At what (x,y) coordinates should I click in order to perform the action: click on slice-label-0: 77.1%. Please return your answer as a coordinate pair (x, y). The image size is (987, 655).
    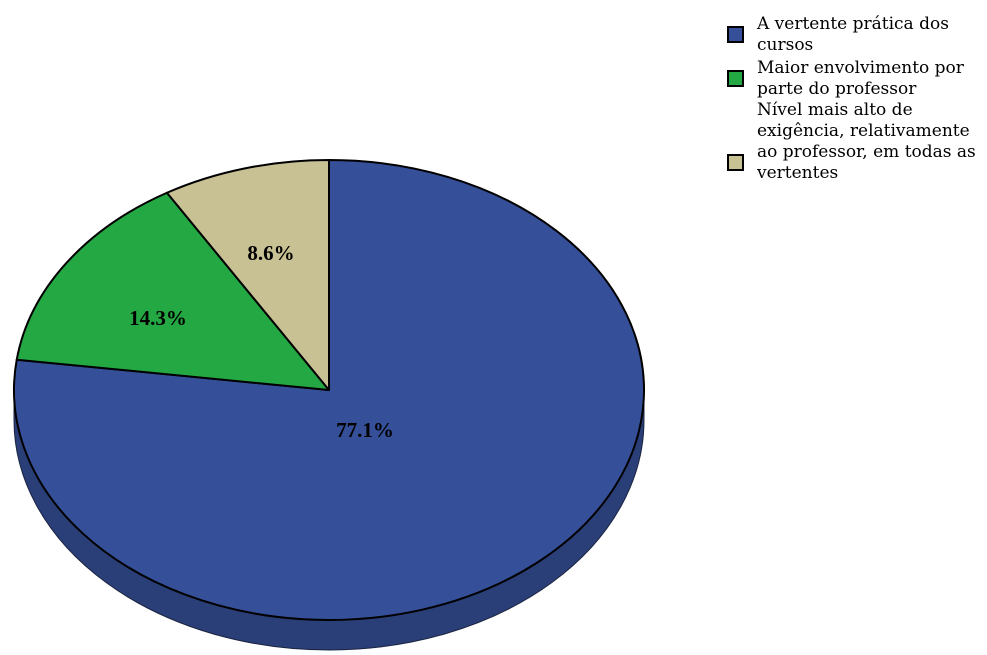
    Looking at the image, I should click on (365, 430).